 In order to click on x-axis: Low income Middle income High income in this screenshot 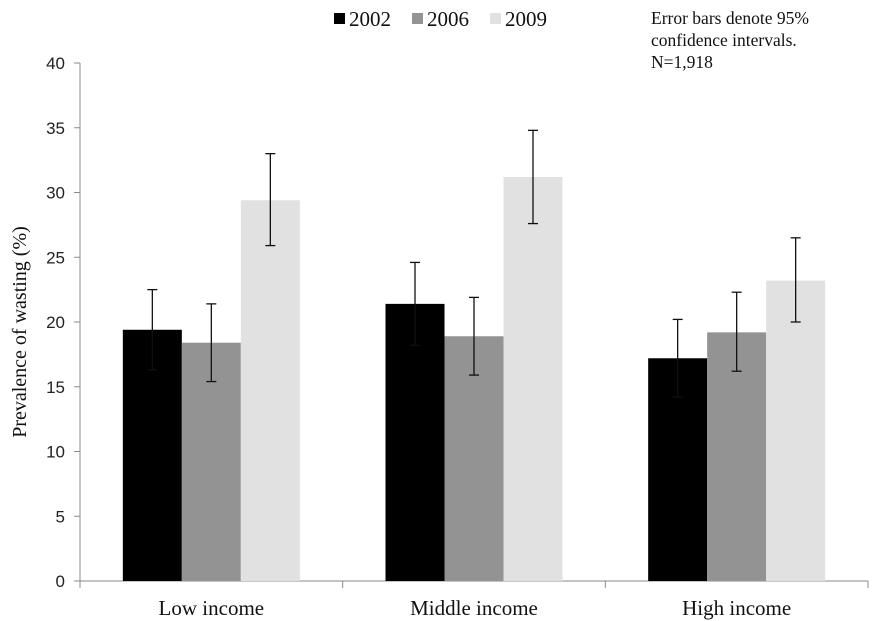, I will do `click(474, 600)`.